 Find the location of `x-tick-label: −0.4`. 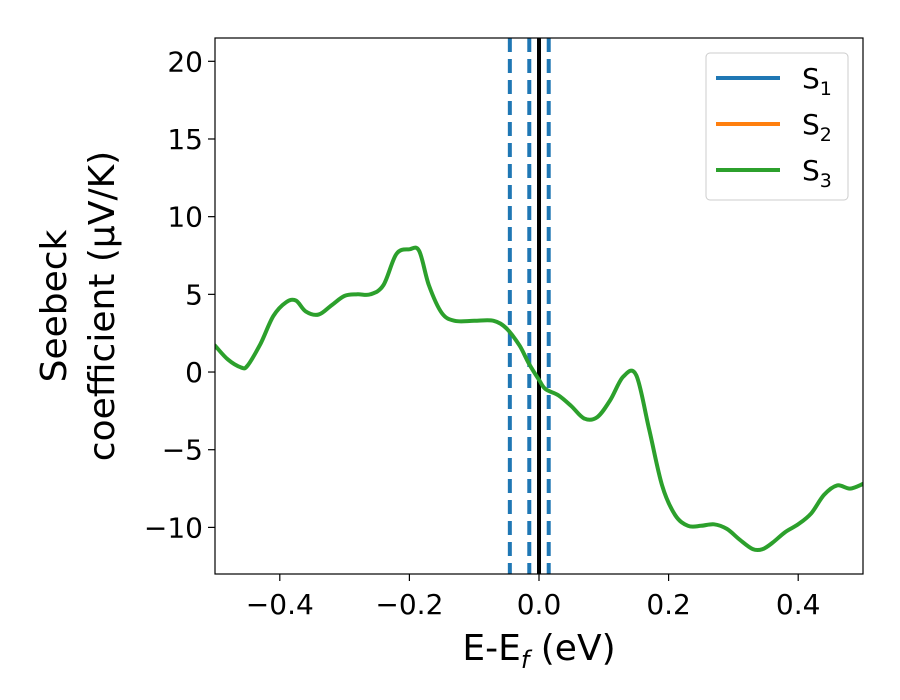

x-tick-label: −0.4 is located at coordinates (280, 604).